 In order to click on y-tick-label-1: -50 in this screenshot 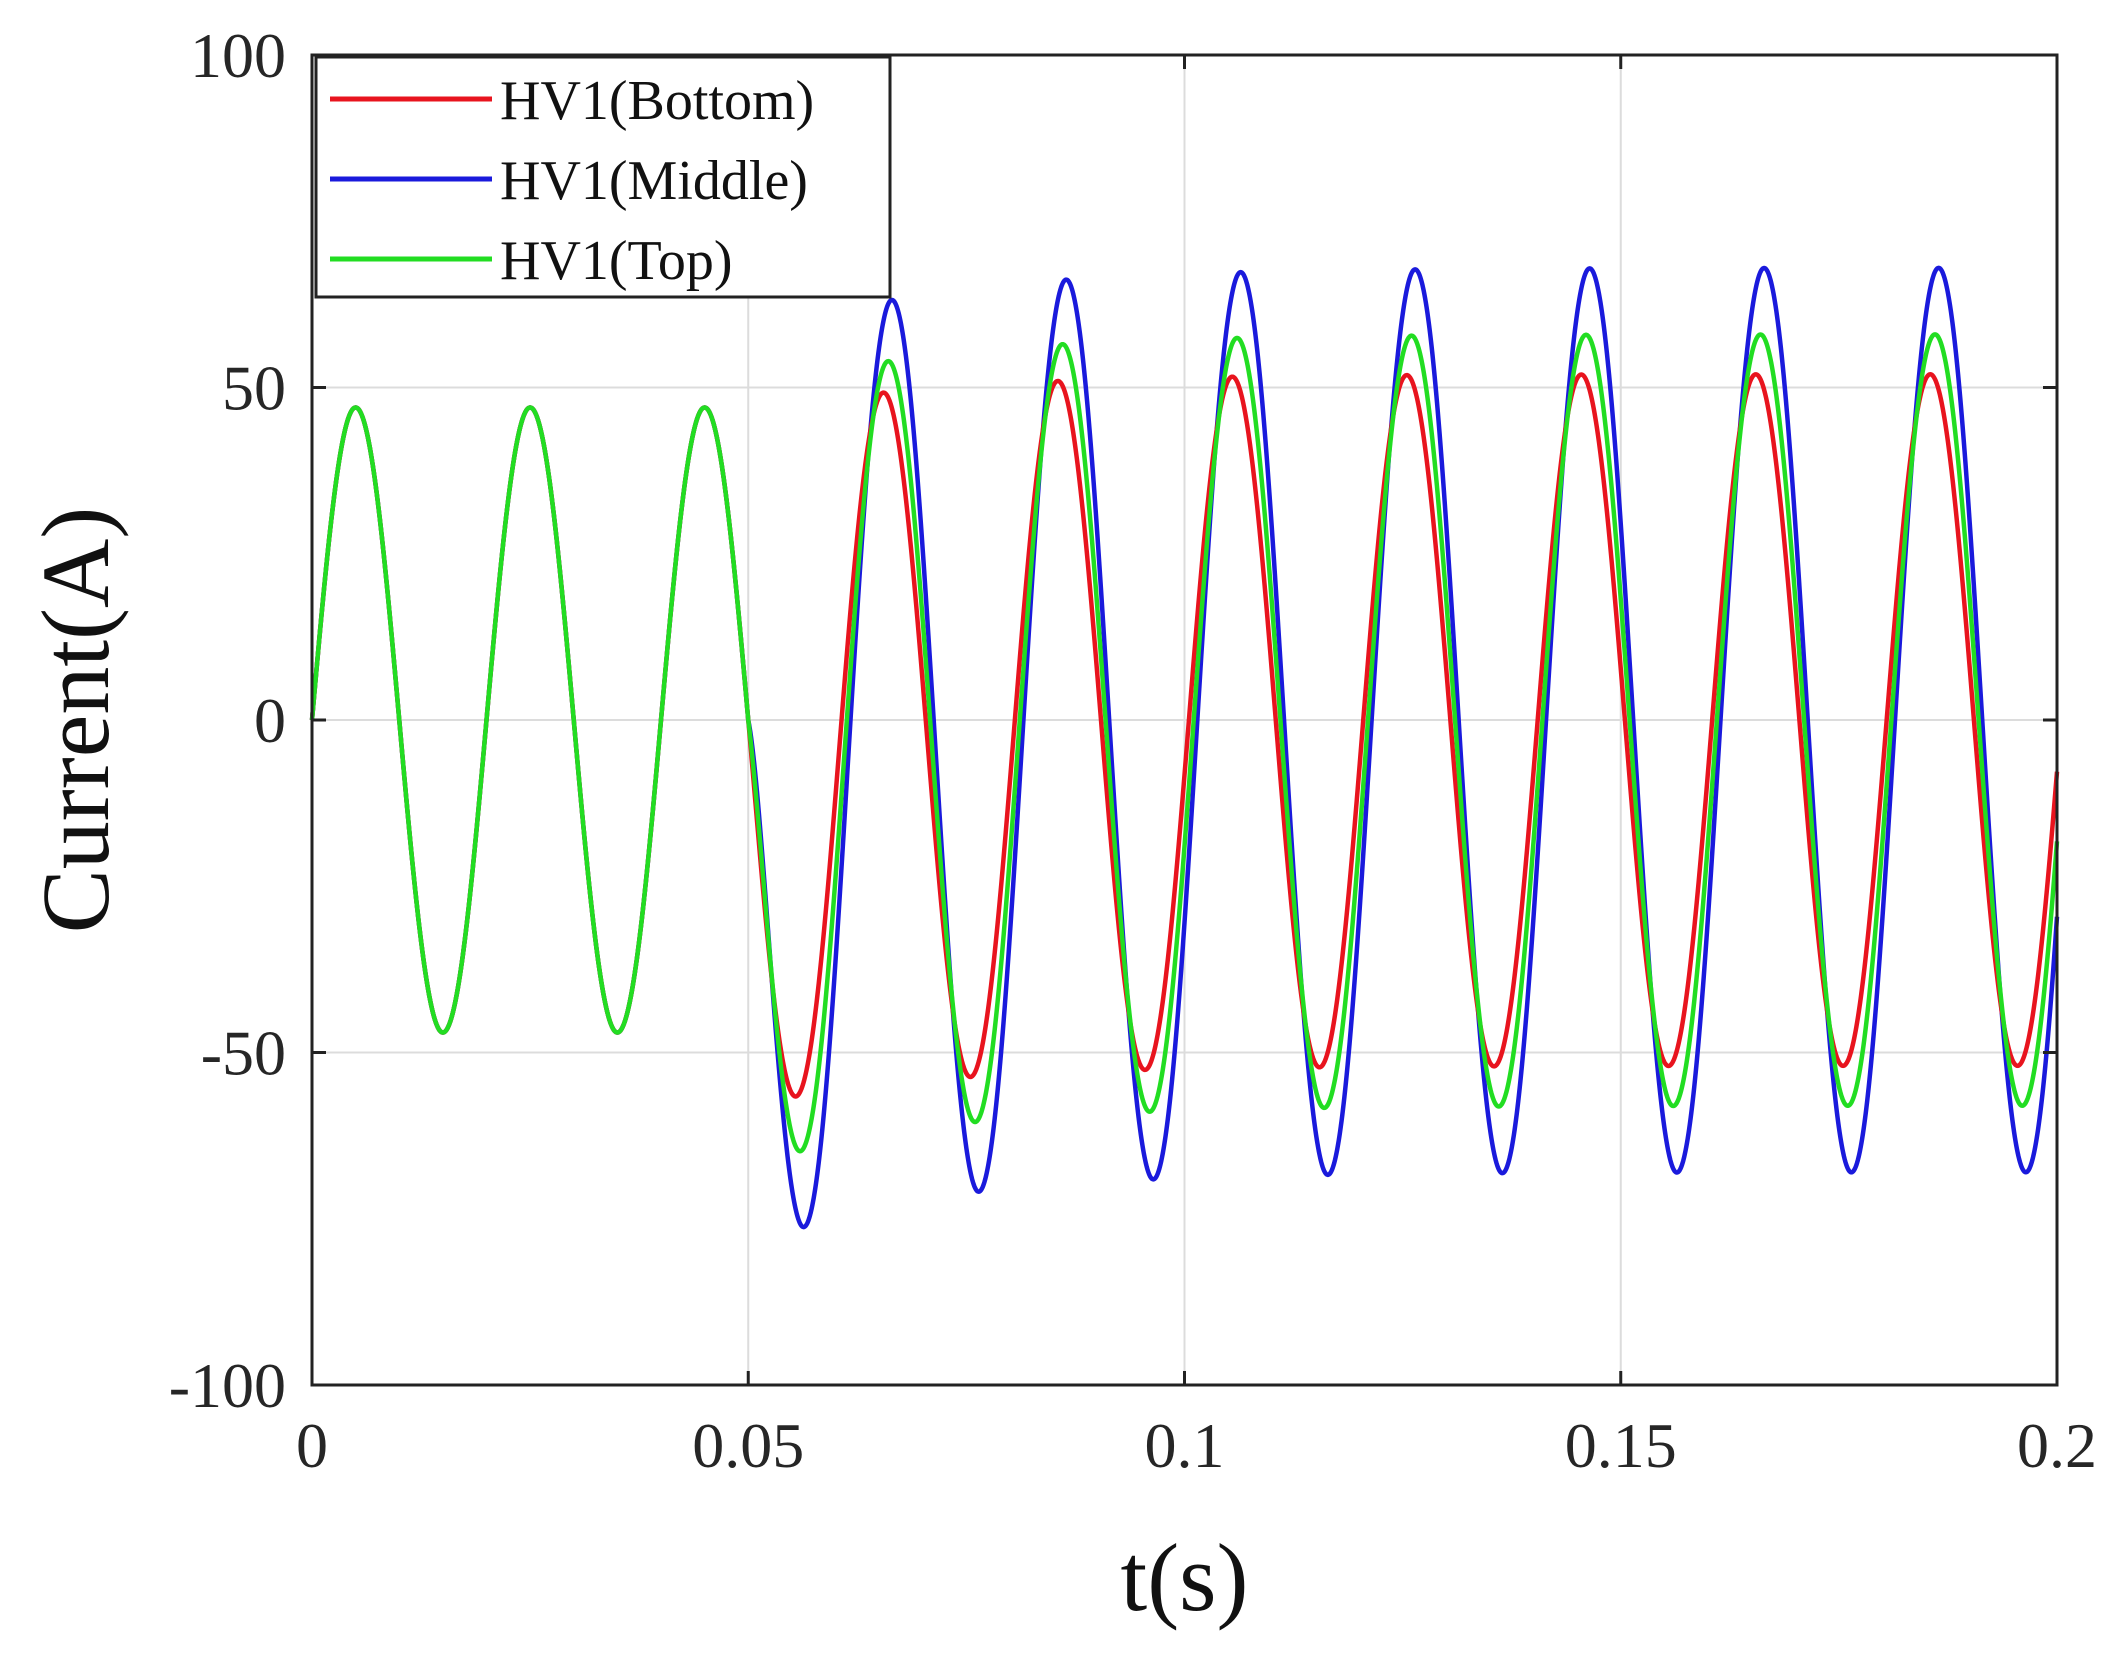, I will do `click(243, 1053)`.